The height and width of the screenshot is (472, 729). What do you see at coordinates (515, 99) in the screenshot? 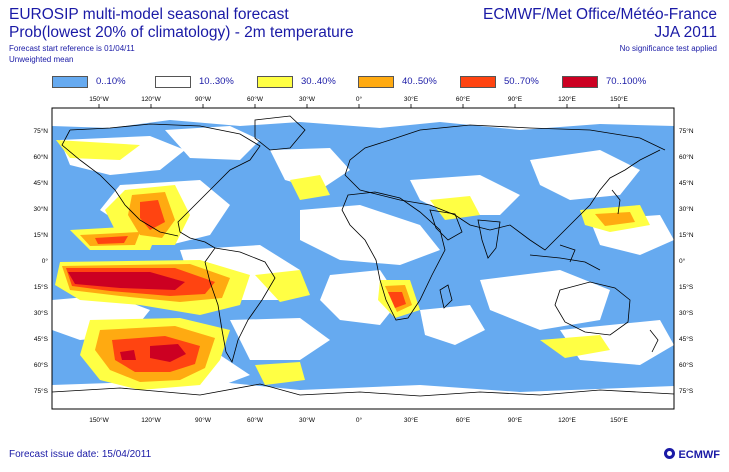
I see `lon-label-top: 90°E` at bounding box center [515, 99].